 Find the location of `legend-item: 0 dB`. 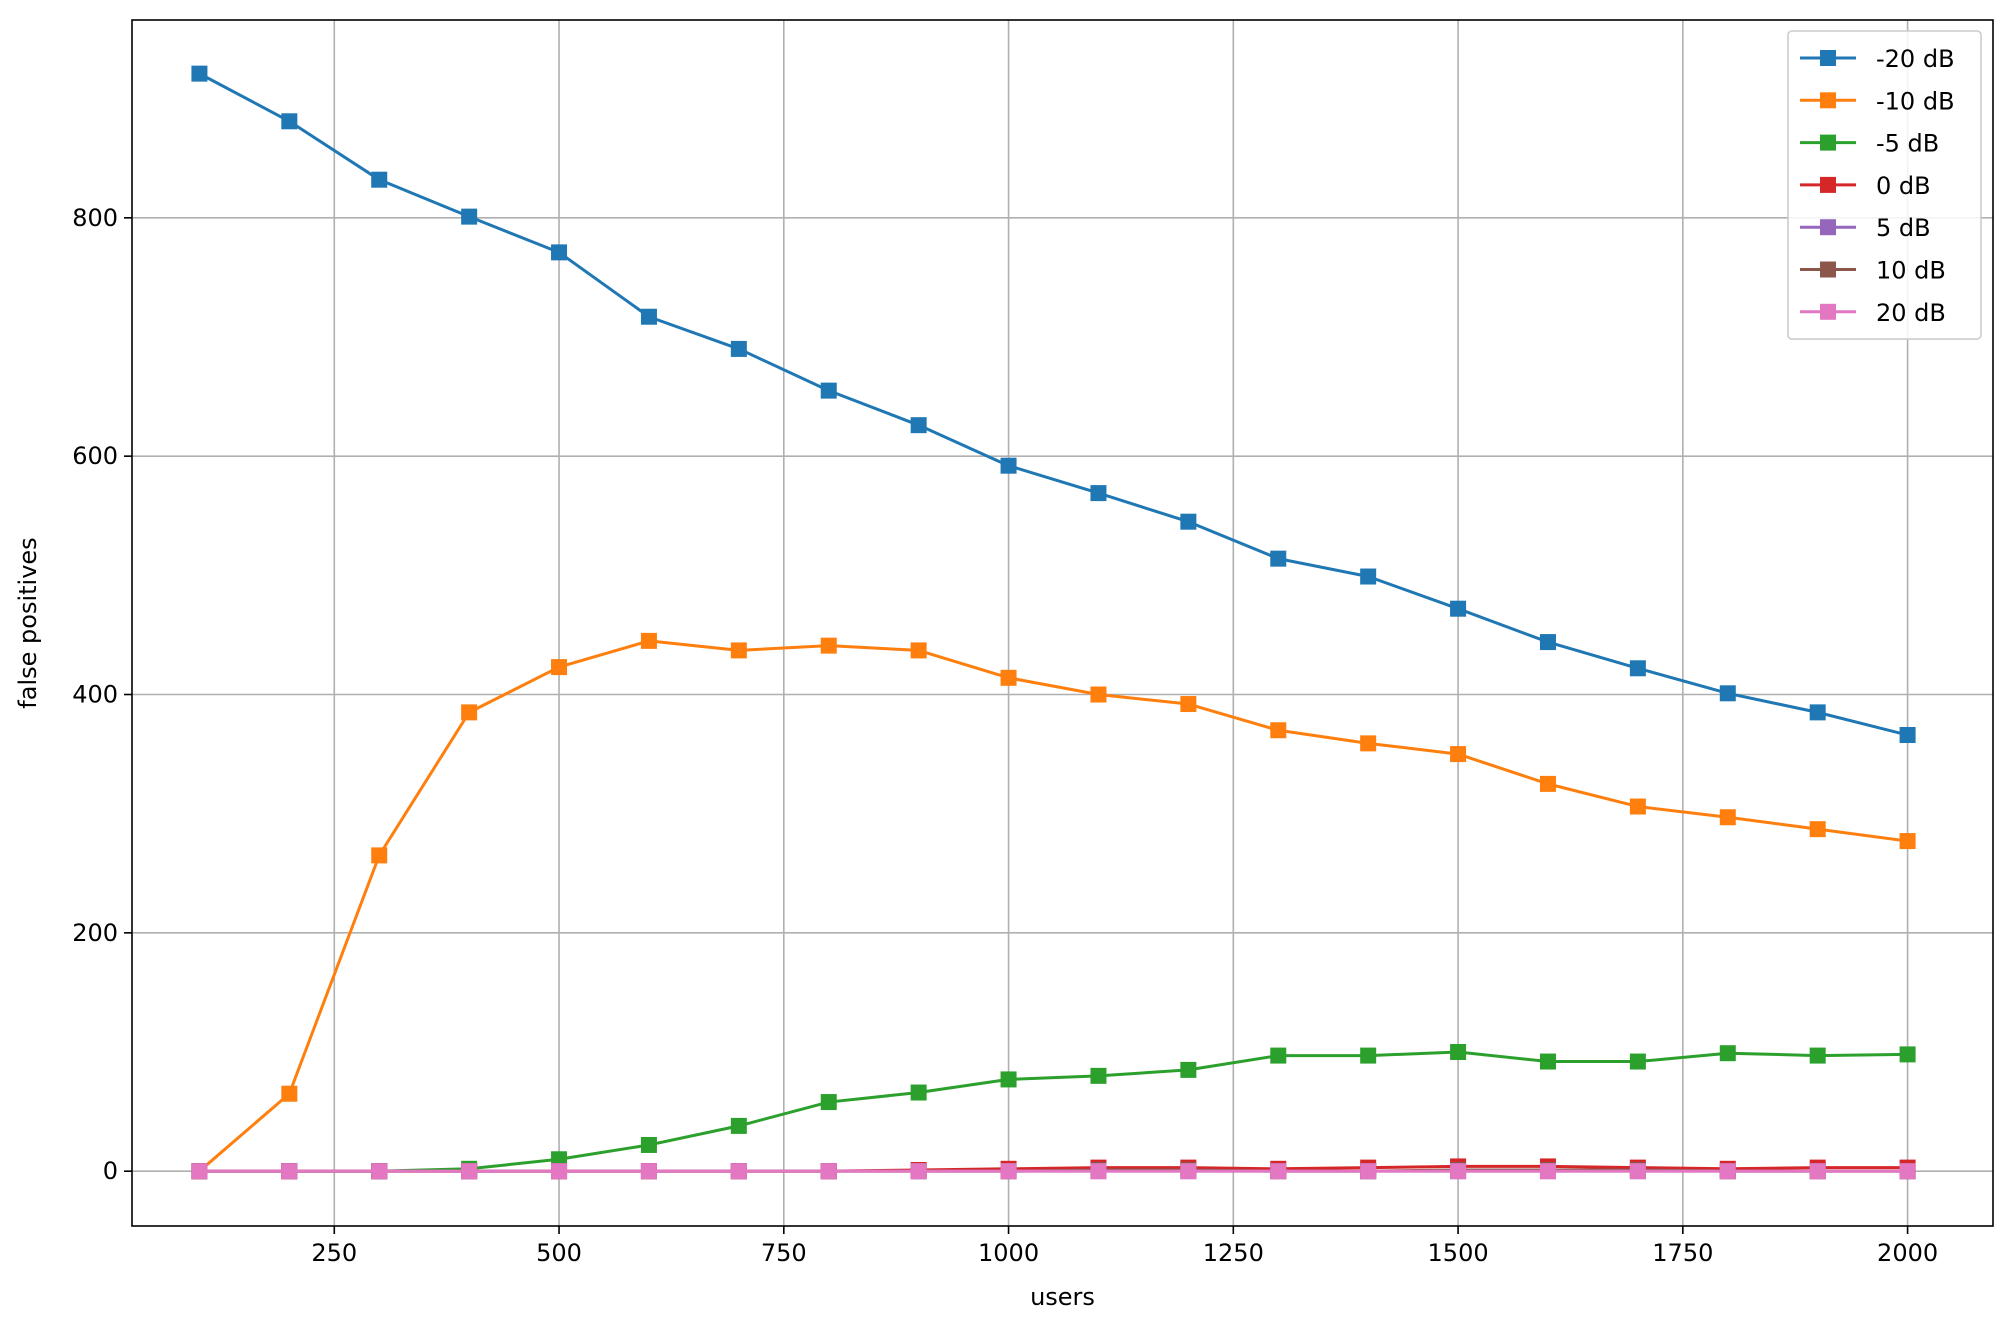

legend-item: 0 dB is located at coordinates (1865, 186).